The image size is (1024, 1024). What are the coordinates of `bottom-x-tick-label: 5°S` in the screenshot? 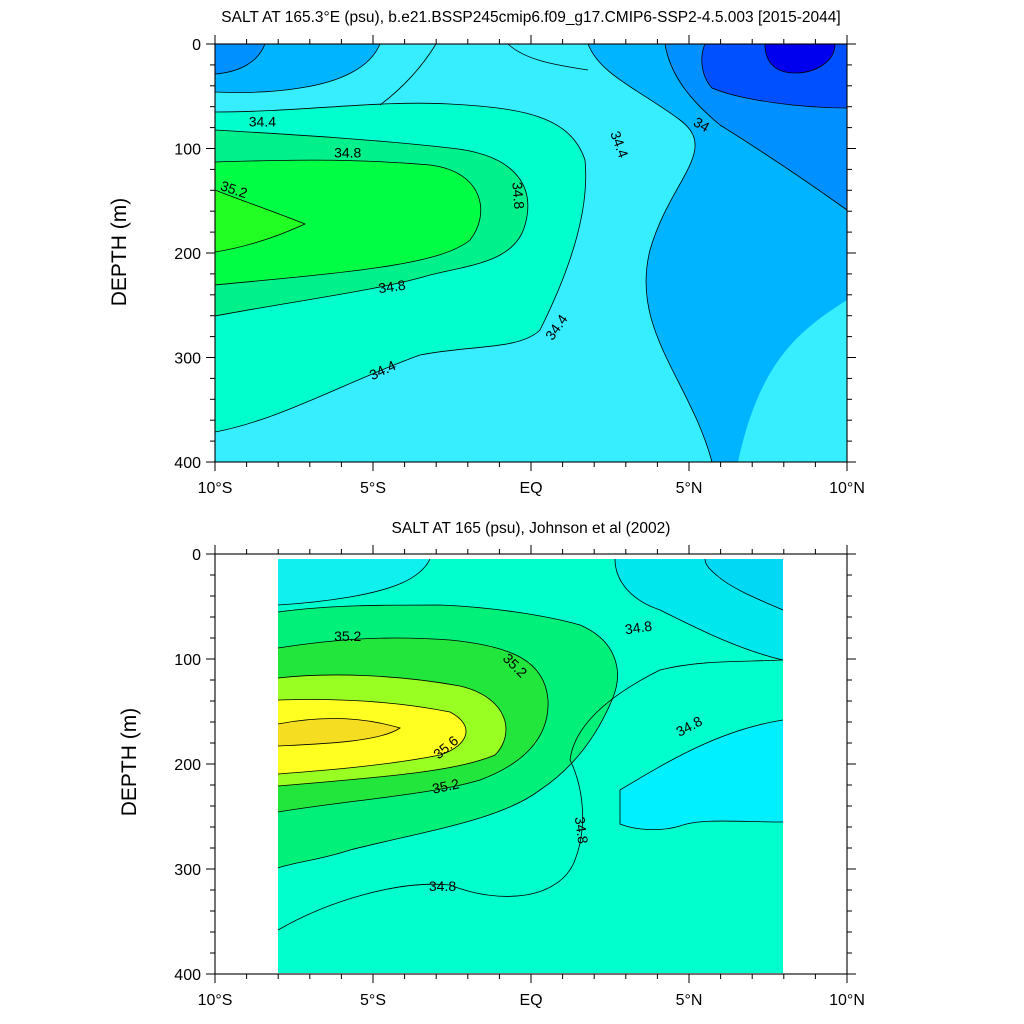 It's located at (373, 1000).